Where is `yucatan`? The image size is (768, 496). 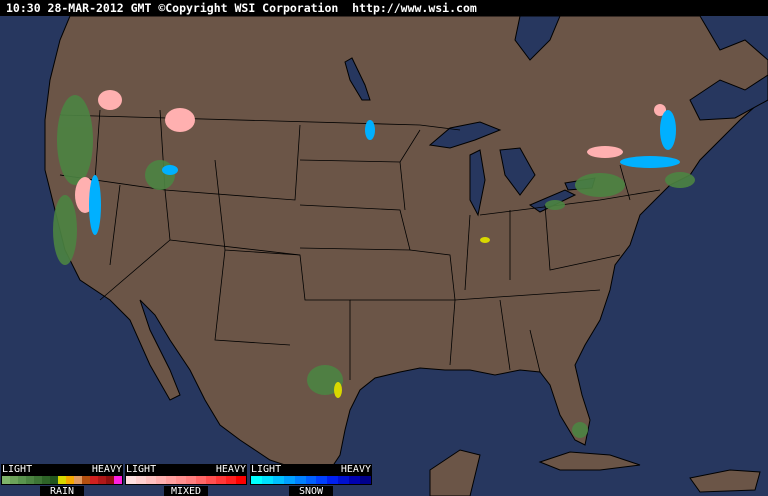
yucatan is located at coordinates (455, 472).